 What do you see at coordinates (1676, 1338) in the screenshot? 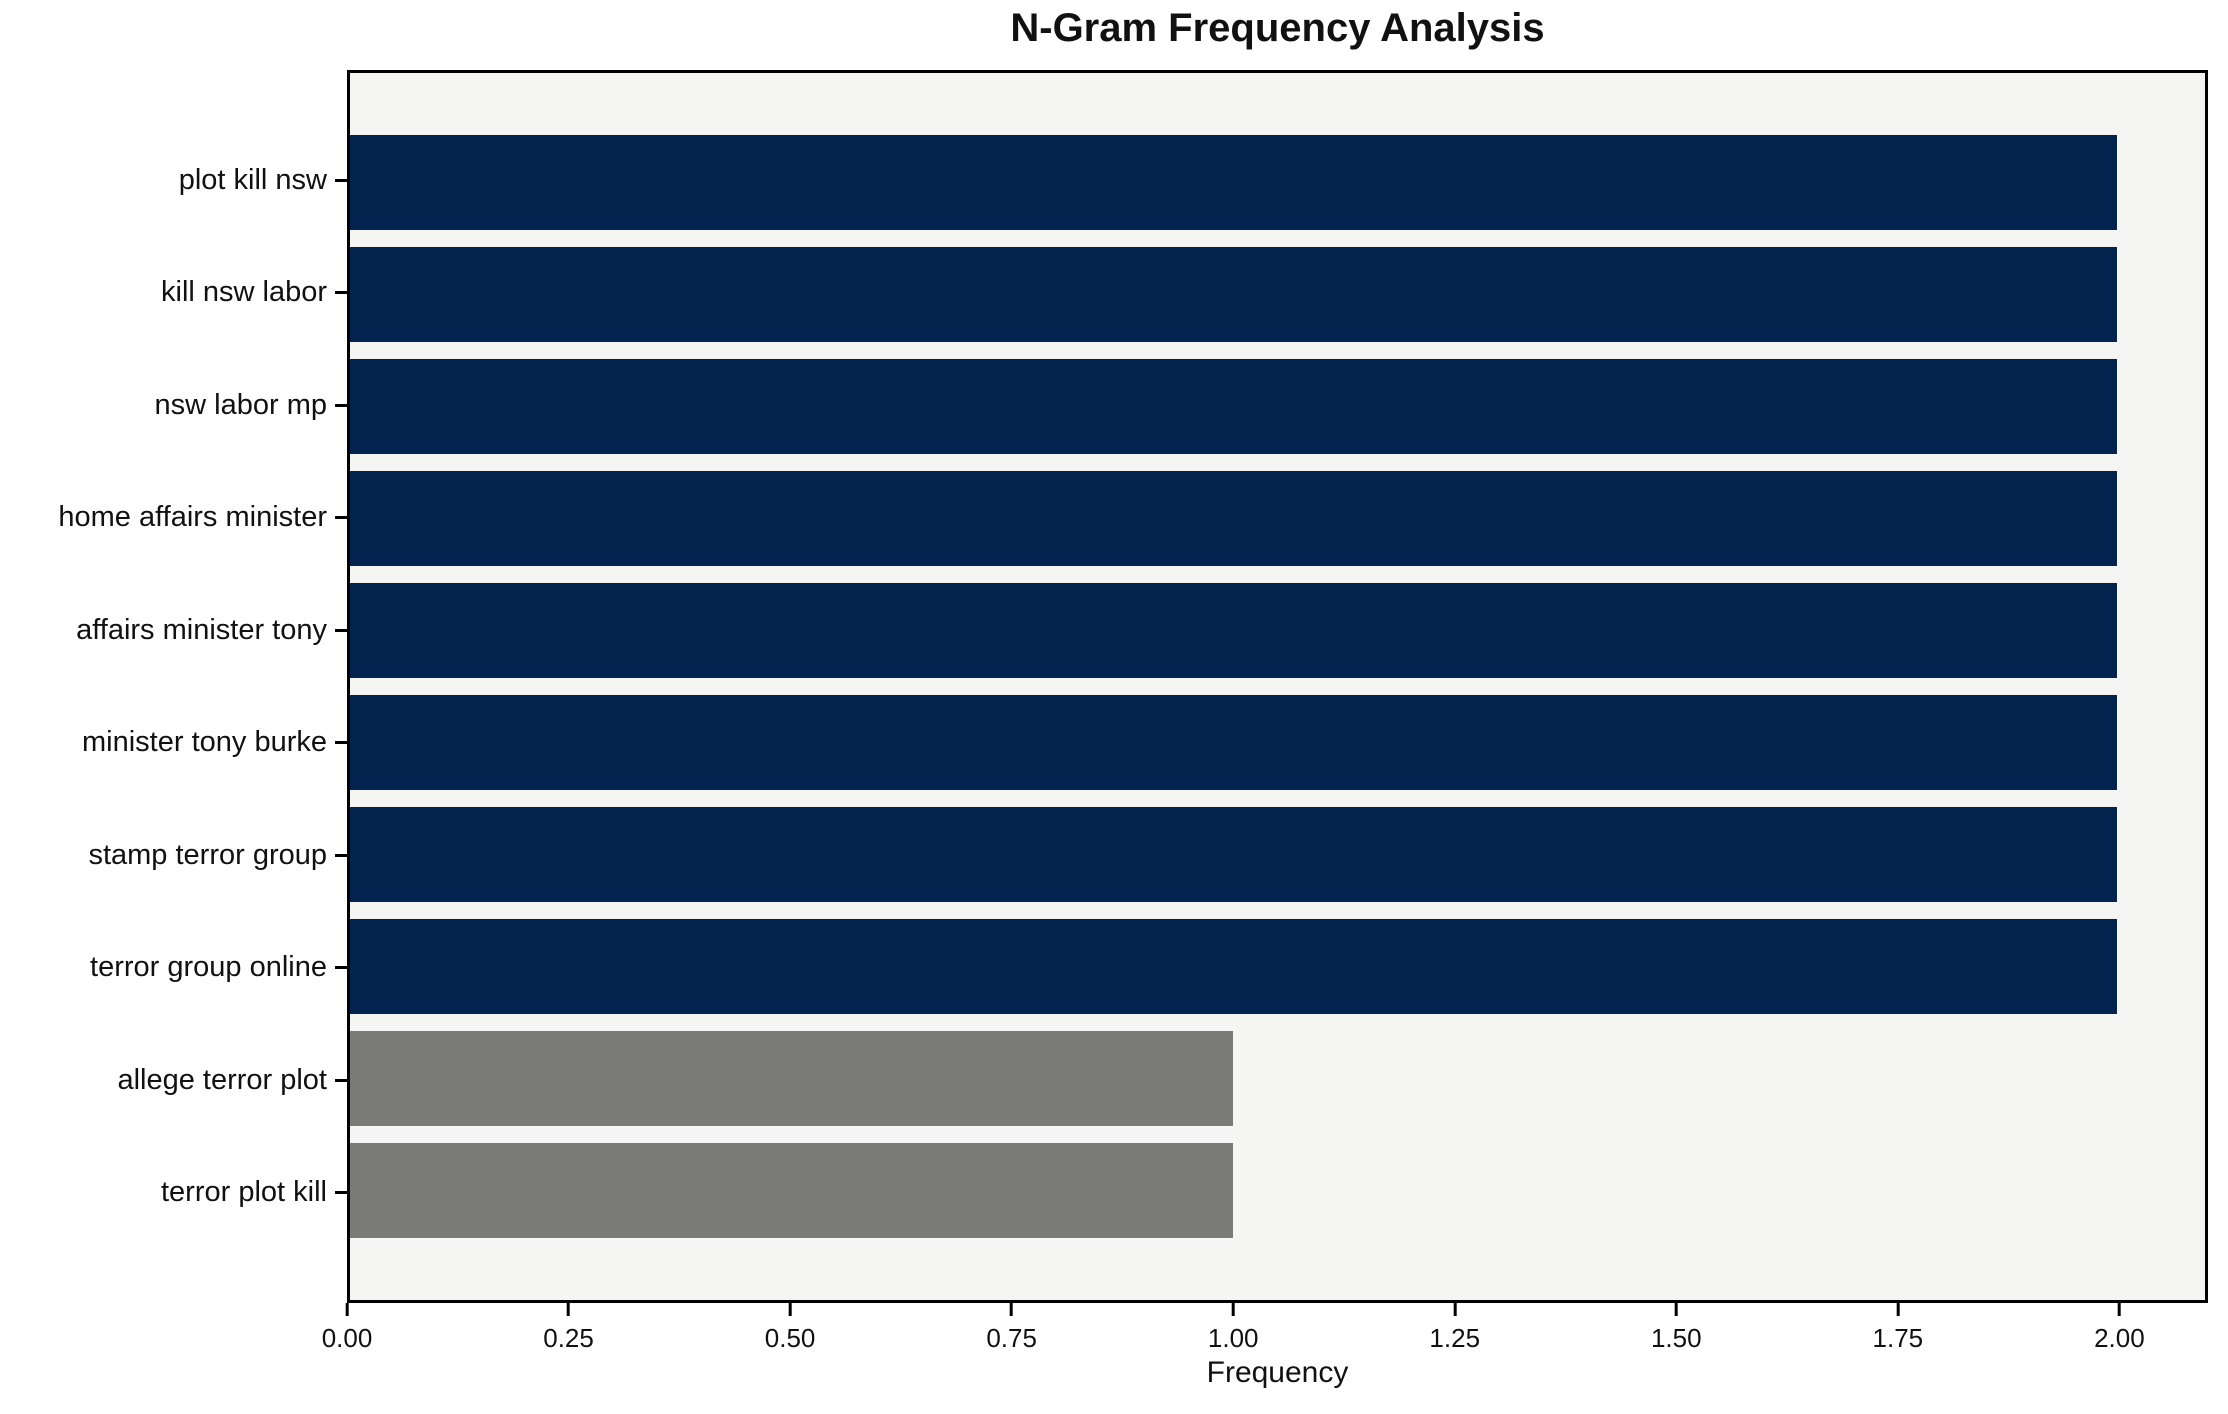
I see `x-tick-label: 1.50` at bounding box center [1676, 1338].